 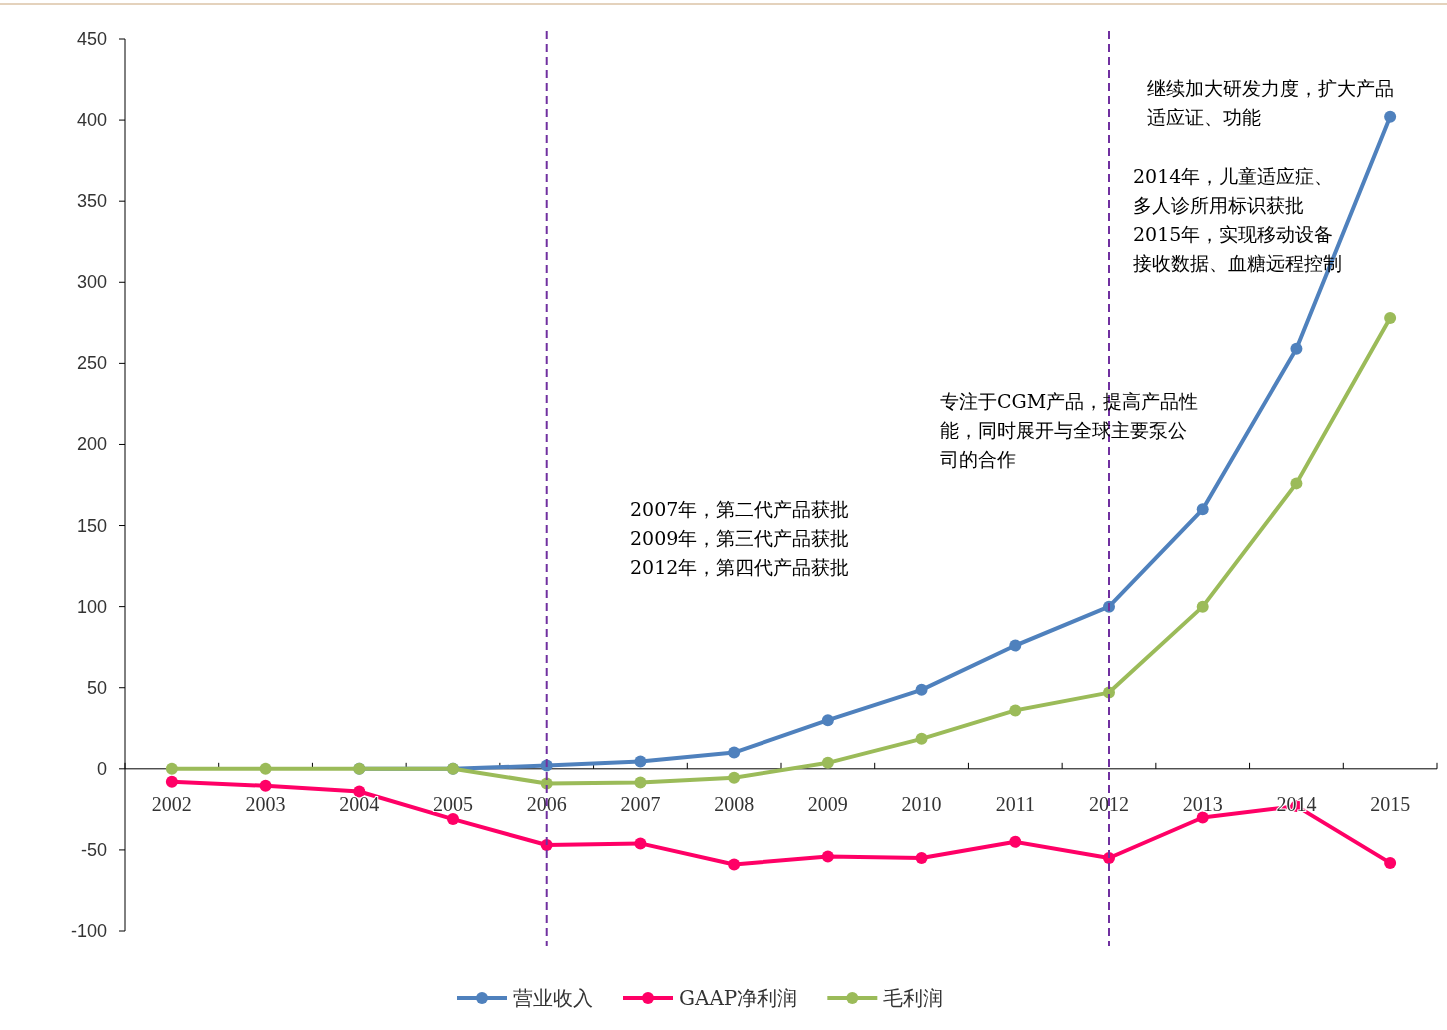 I want to click on legend-label: 营业收入, so click(x=553, y=998).